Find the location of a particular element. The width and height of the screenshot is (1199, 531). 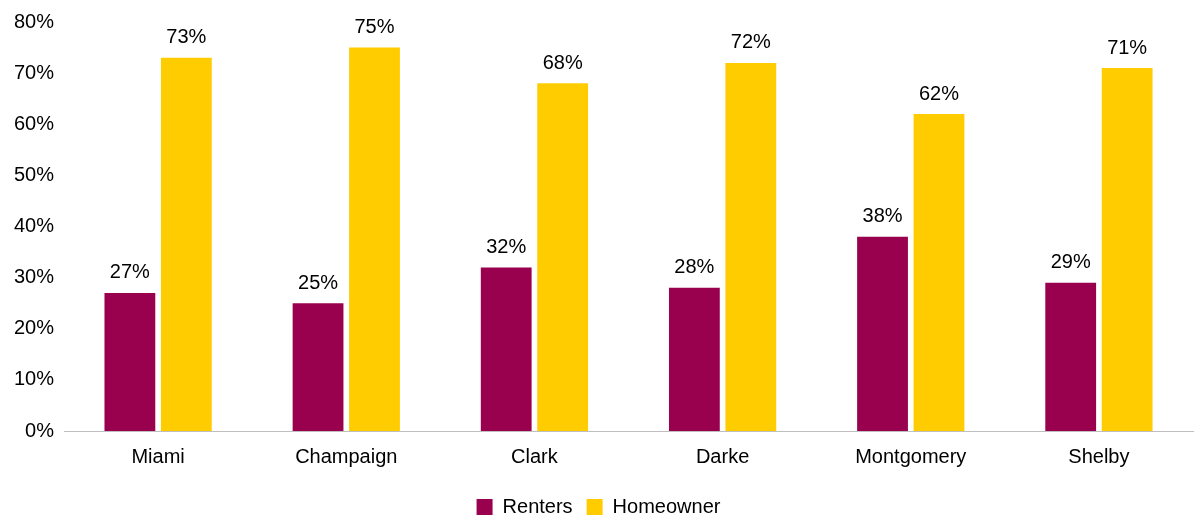

y-tick-label: 40% is located at coordinates (34, 225).